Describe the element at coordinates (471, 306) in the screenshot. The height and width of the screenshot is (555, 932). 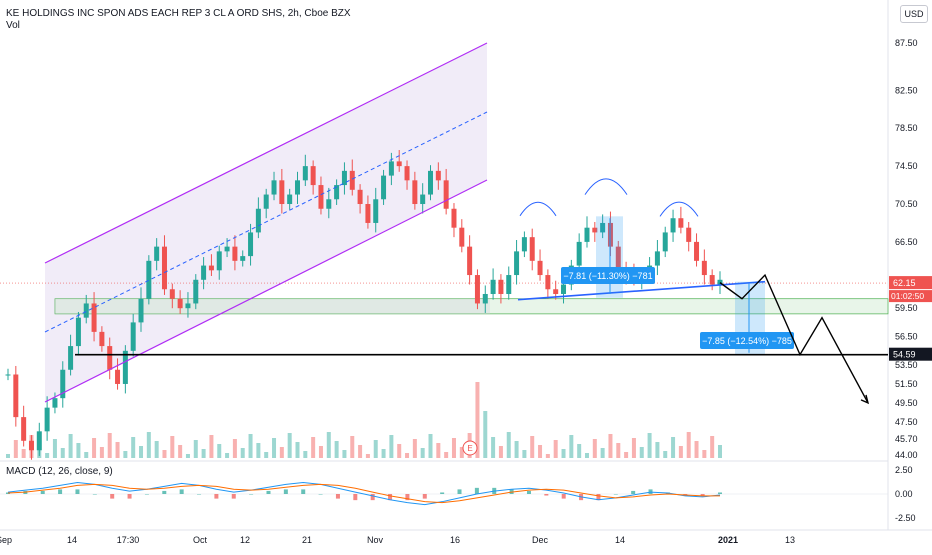
I see `support-zone` at that location.